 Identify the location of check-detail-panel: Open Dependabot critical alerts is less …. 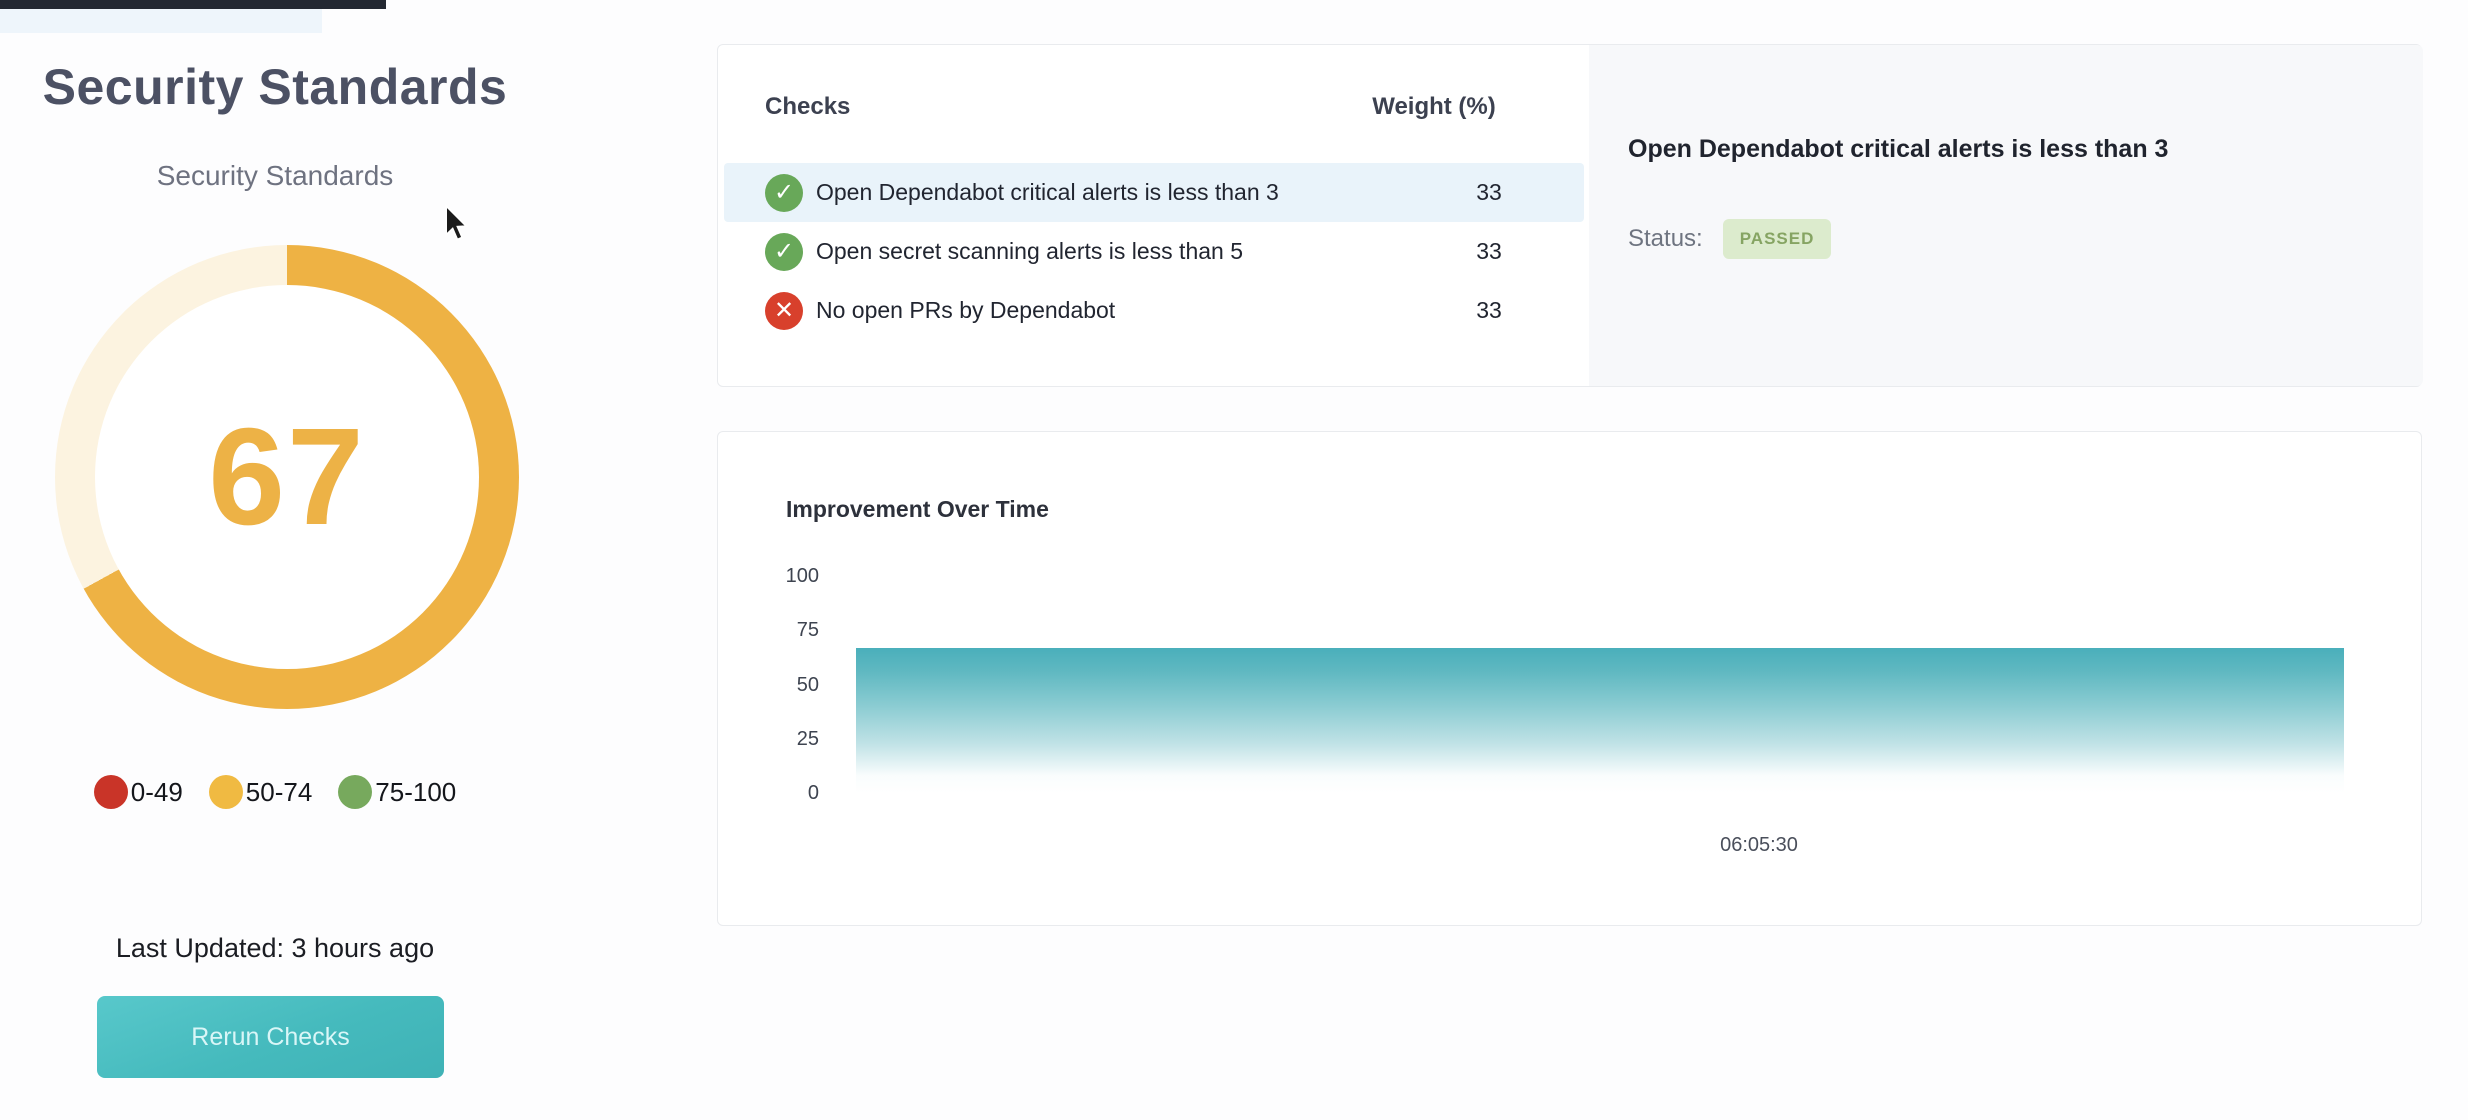
(2006, 215).